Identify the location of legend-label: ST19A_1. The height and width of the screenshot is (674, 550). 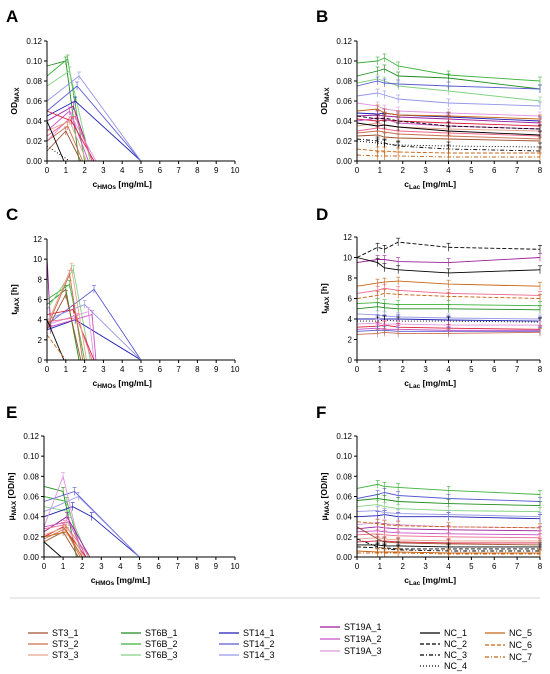
(363, 627).